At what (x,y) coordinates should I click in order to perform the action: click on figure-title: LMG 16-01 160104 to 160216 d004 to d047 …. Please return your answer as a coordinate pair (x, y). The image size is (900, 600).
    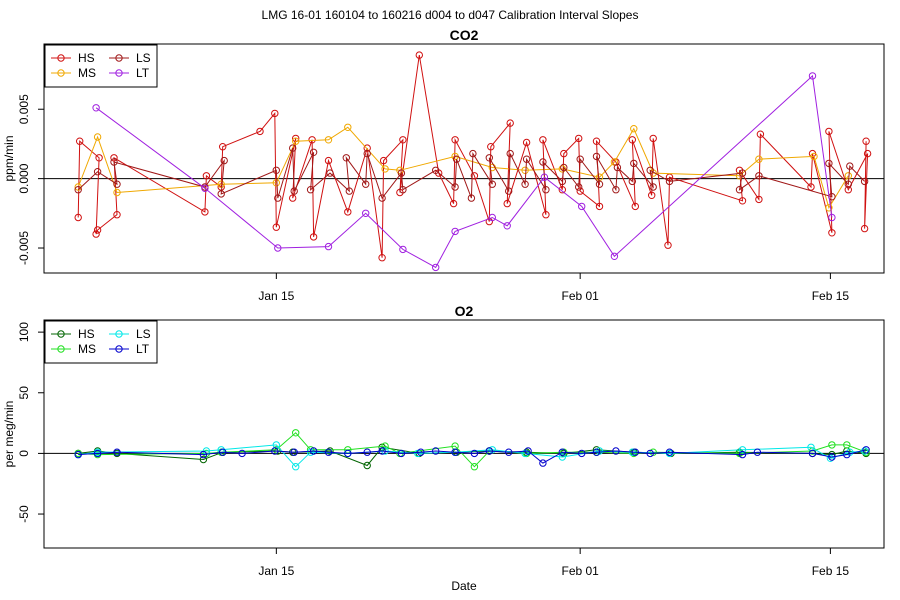
    Looking at the image, I should click on (450, 15).